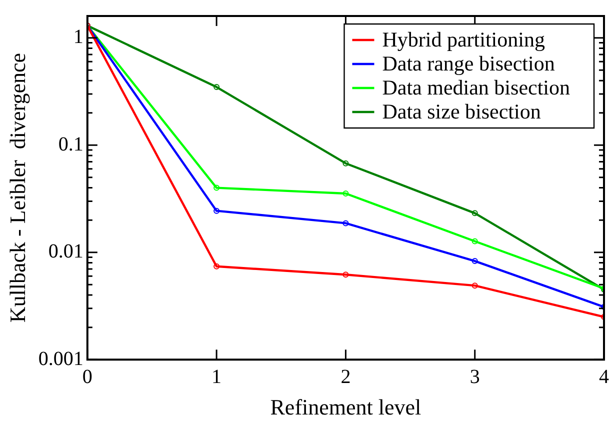 The image size is (615, 424). What do you see at coordinates (61, 359) in the screenshot?
I see `y-tick-label: 0.001` at bounding box center [61, 359].